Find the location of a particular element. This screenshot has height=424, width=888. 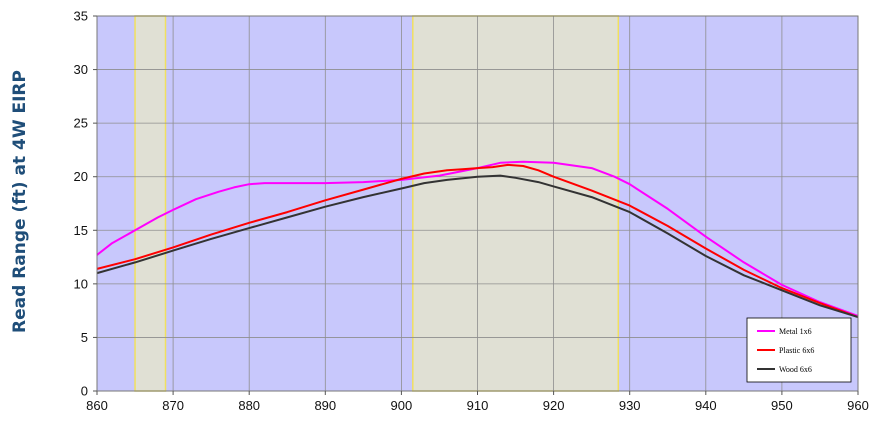

y-tick-label: 35 is located at coordinates (81, 16).